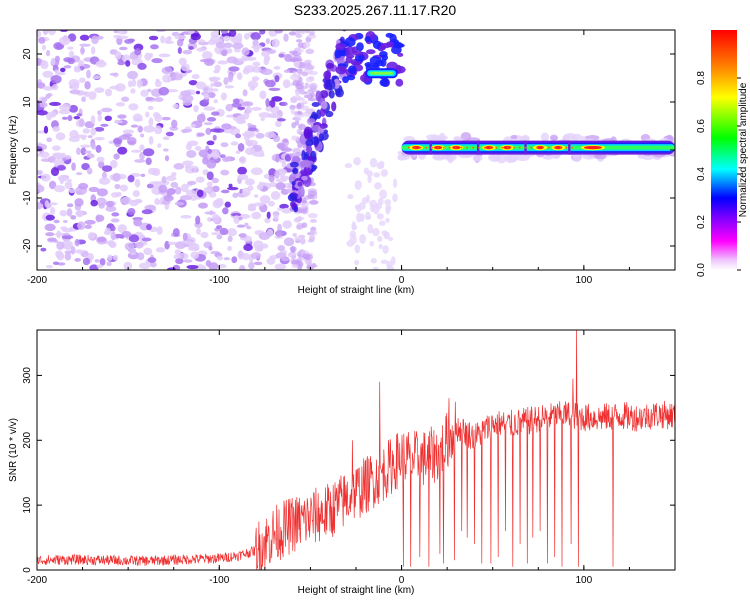  What do you see at coordinates (701, 126) in the screenshot?
I see `colorbar-tick-label: 0.6` at bounding box center [701, 126].